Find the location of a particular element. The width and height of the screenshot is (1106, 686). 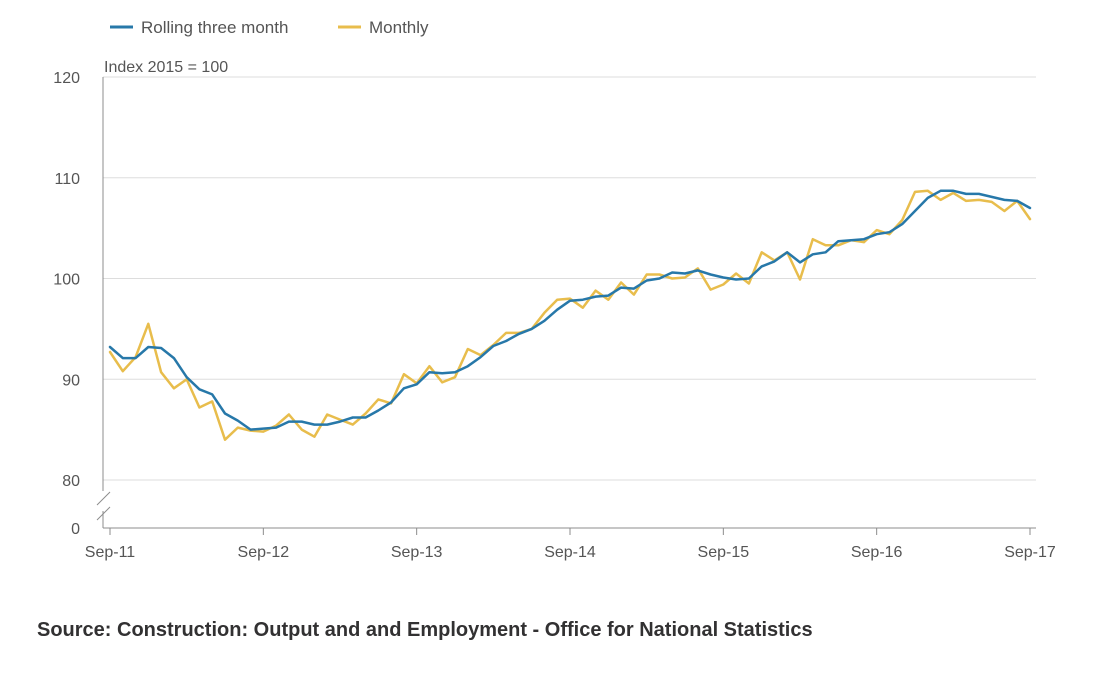

legend-label-monthly: Monthly is located at coordinates (399, 27).